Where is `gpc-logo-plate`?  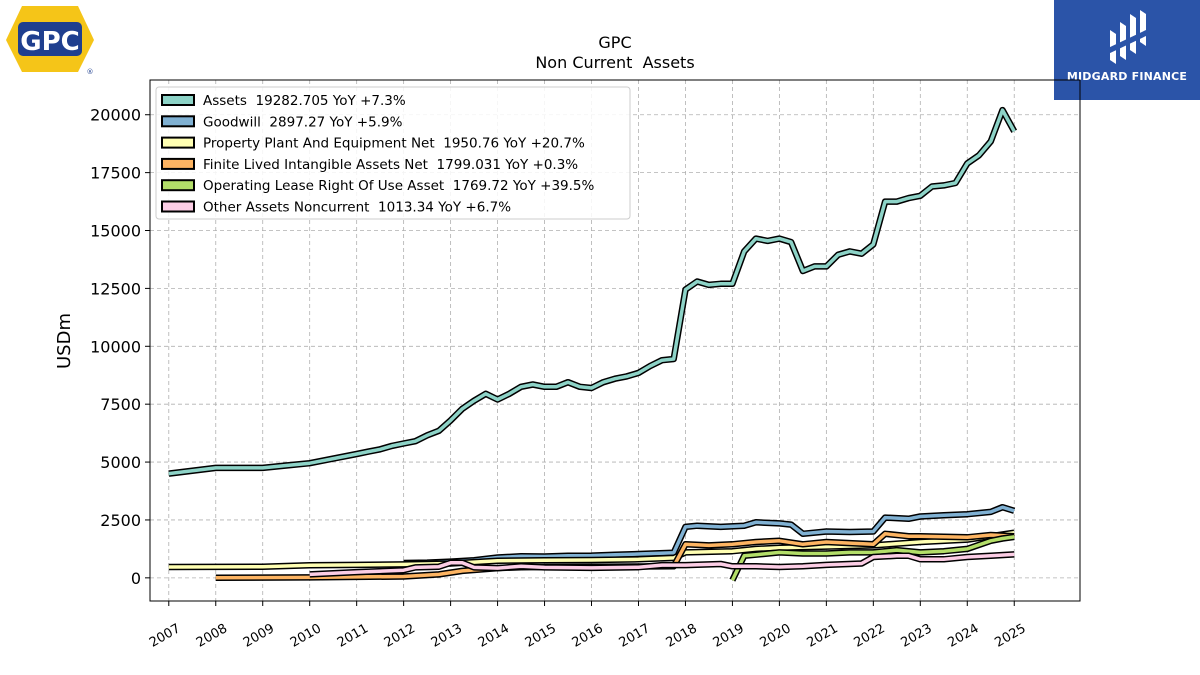 gpc-logo-plate is located at coordinates (50, 39).